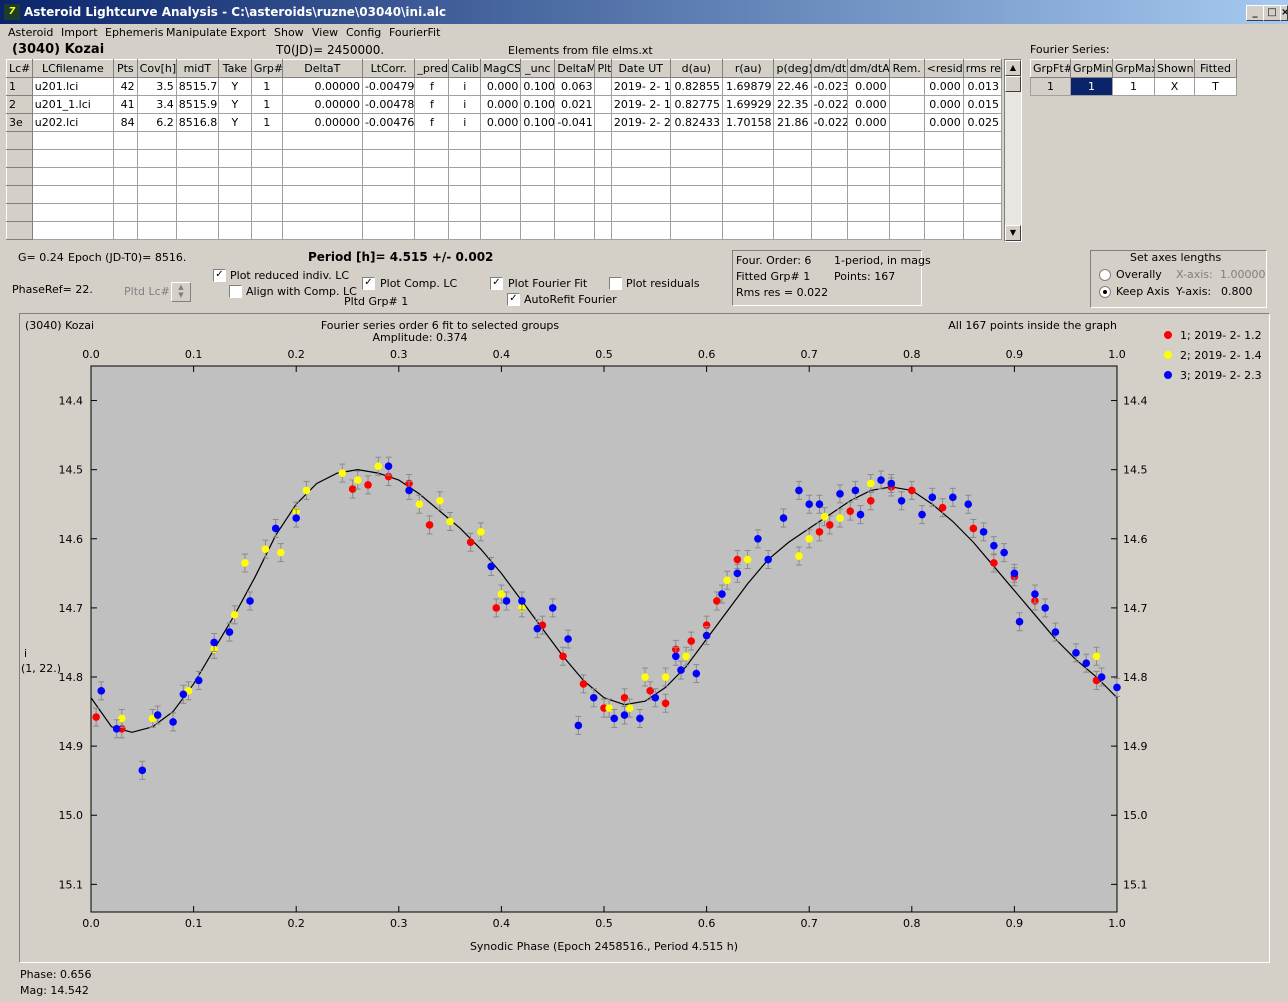 This screenshot has height=1002, width=1288. Describe the element at coordinates (496, 283) in the screenshot. I see `plot-fourier-checkbox: ✓` at that location.